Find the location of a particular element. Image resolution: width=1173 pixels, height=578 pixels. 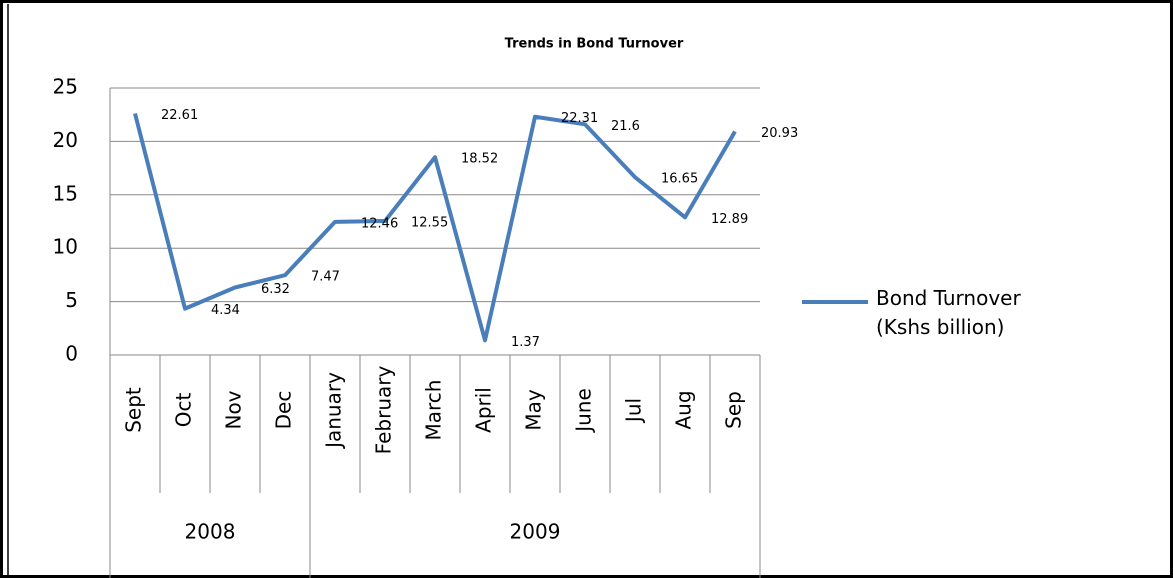

data-label: 12.55 is located at coordinates (429, 222).